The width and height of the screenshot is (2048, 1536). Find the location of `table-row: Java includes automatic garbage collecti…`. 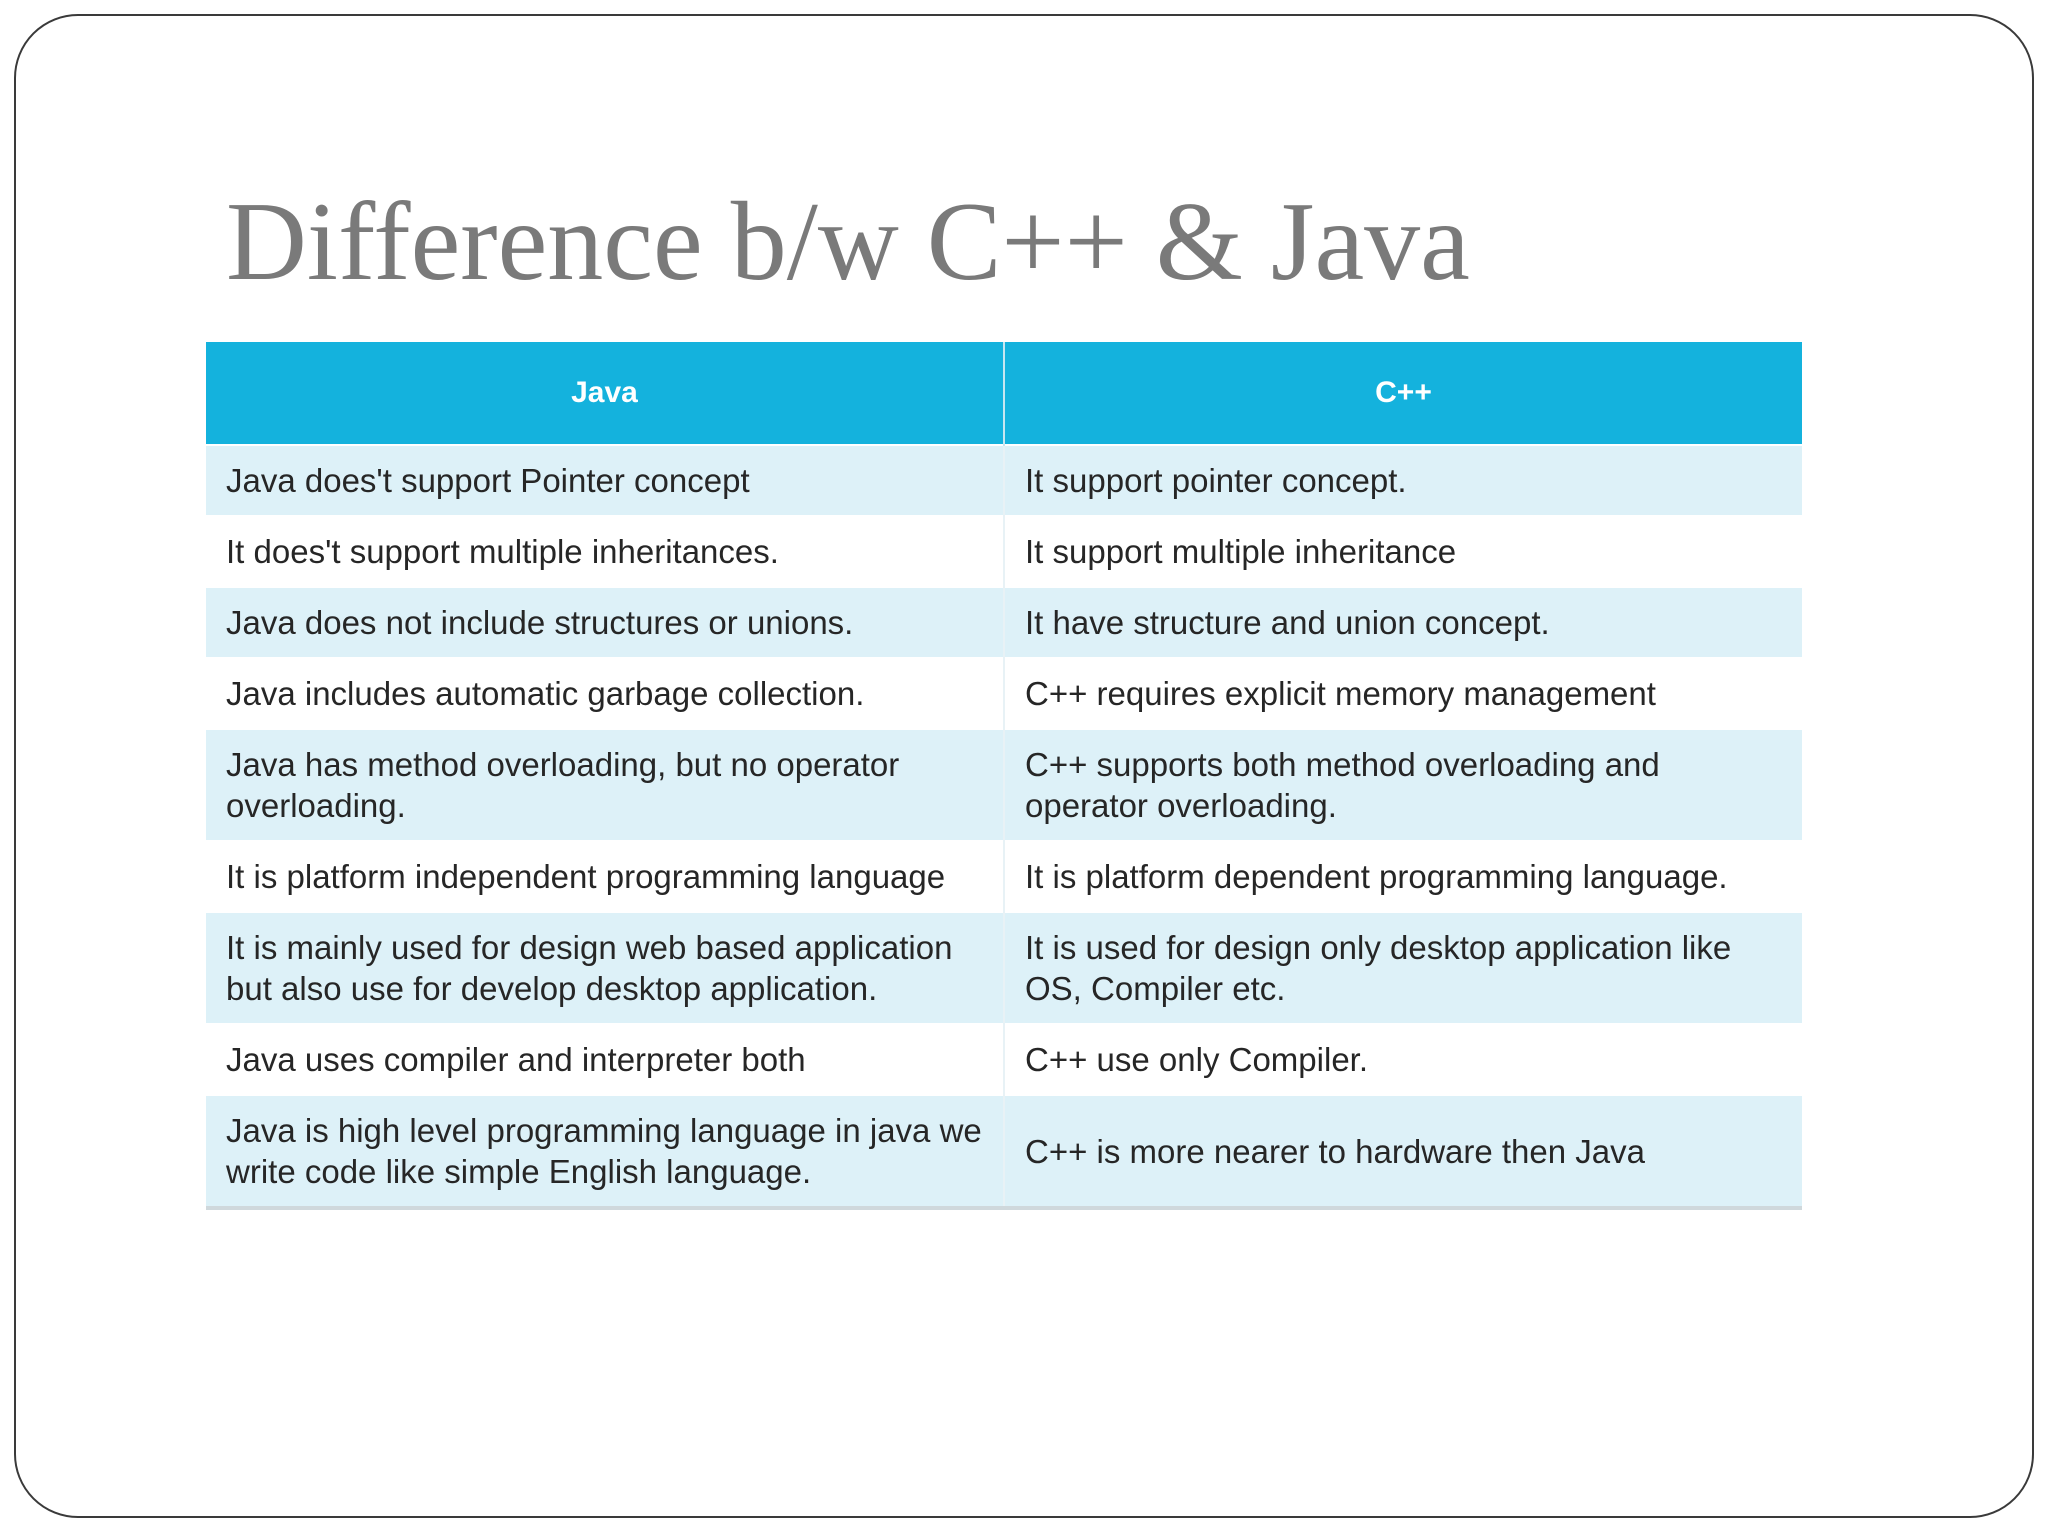

table-row: Java includes automatic garbage collecti… is located at coordinates (1004, 693).